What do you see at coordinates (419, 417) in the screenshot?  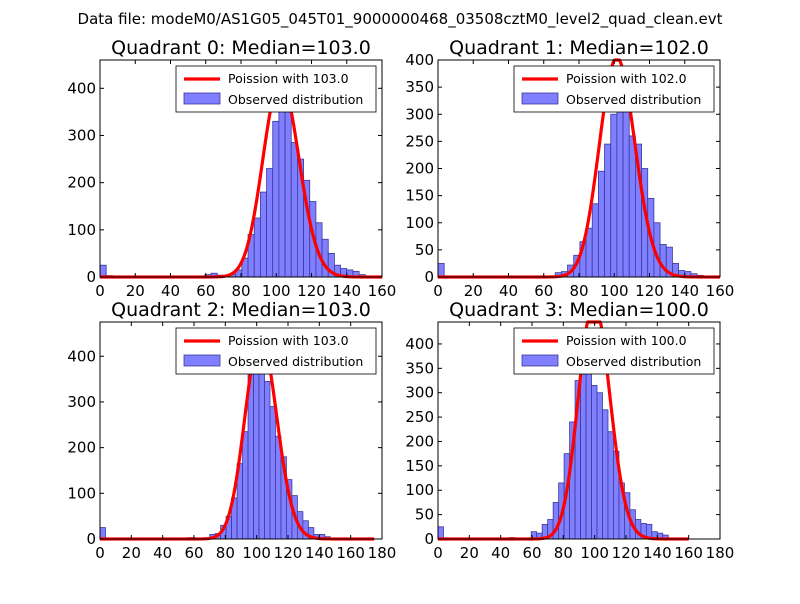 I see `y-tick-label: 250` at bounding box center [419, 417].